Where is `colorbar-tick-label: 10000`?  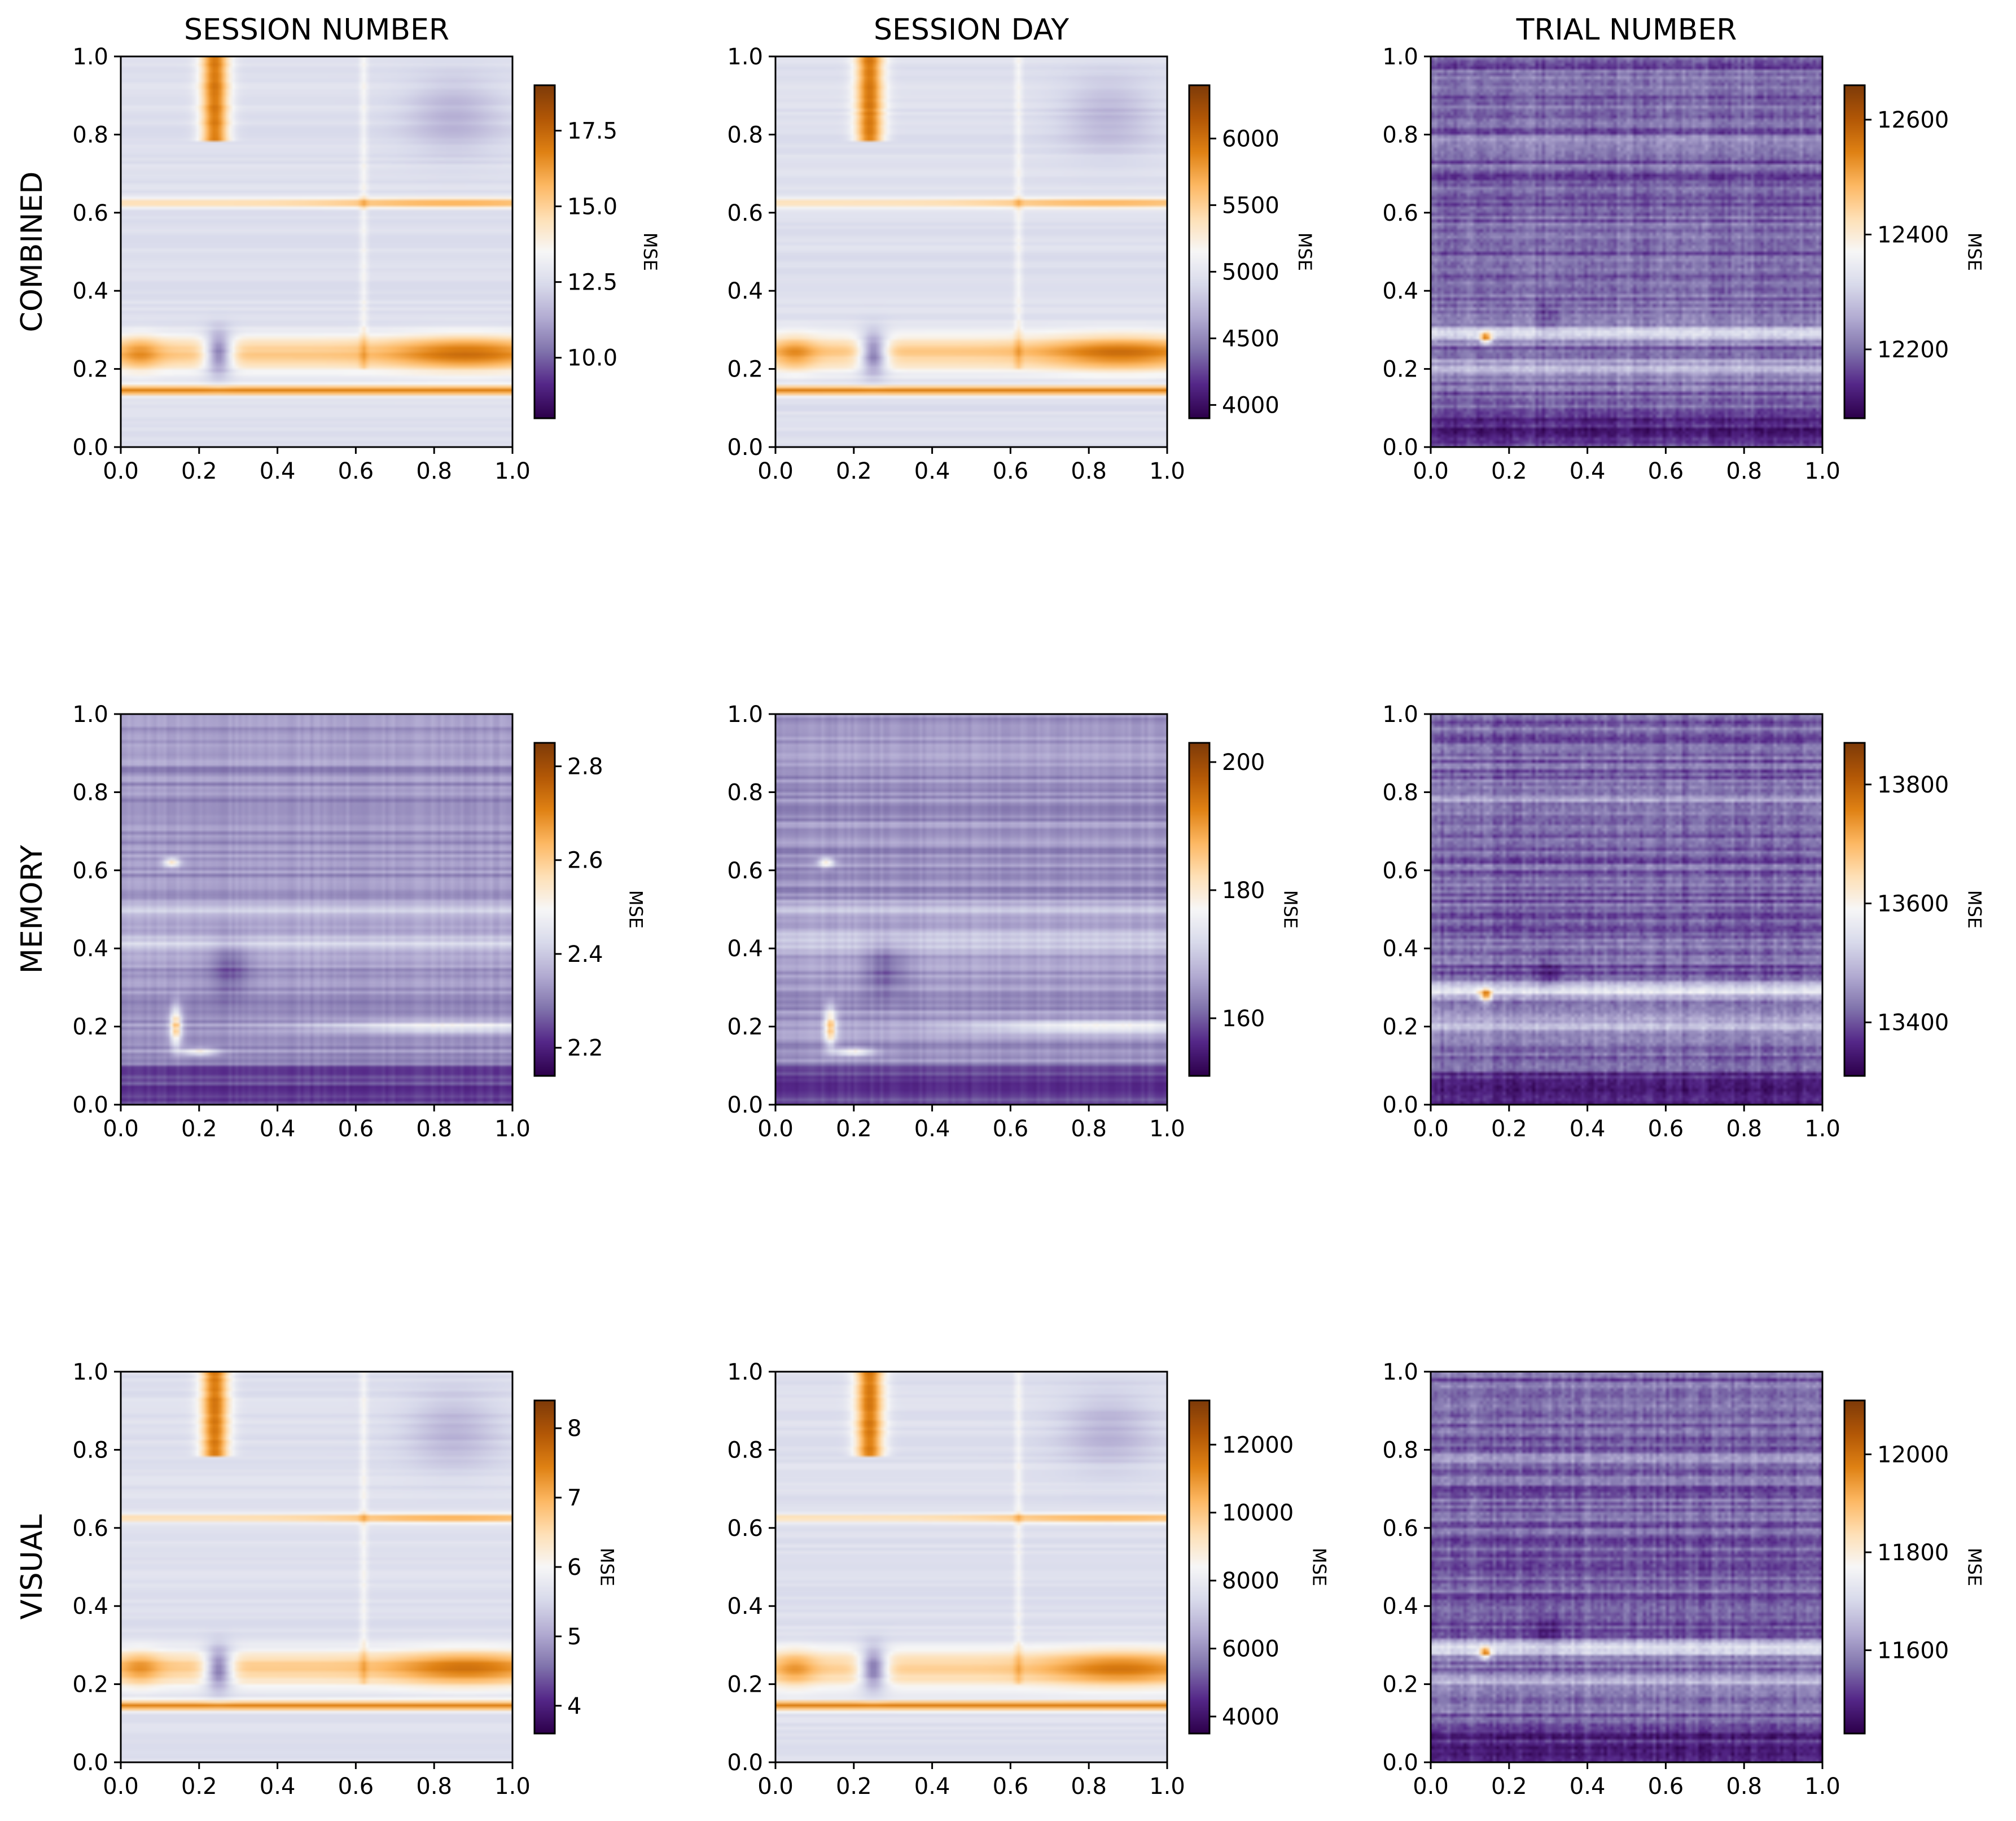 colorbar-tick-label: 10000 is located at coordinates (1258, 1513).